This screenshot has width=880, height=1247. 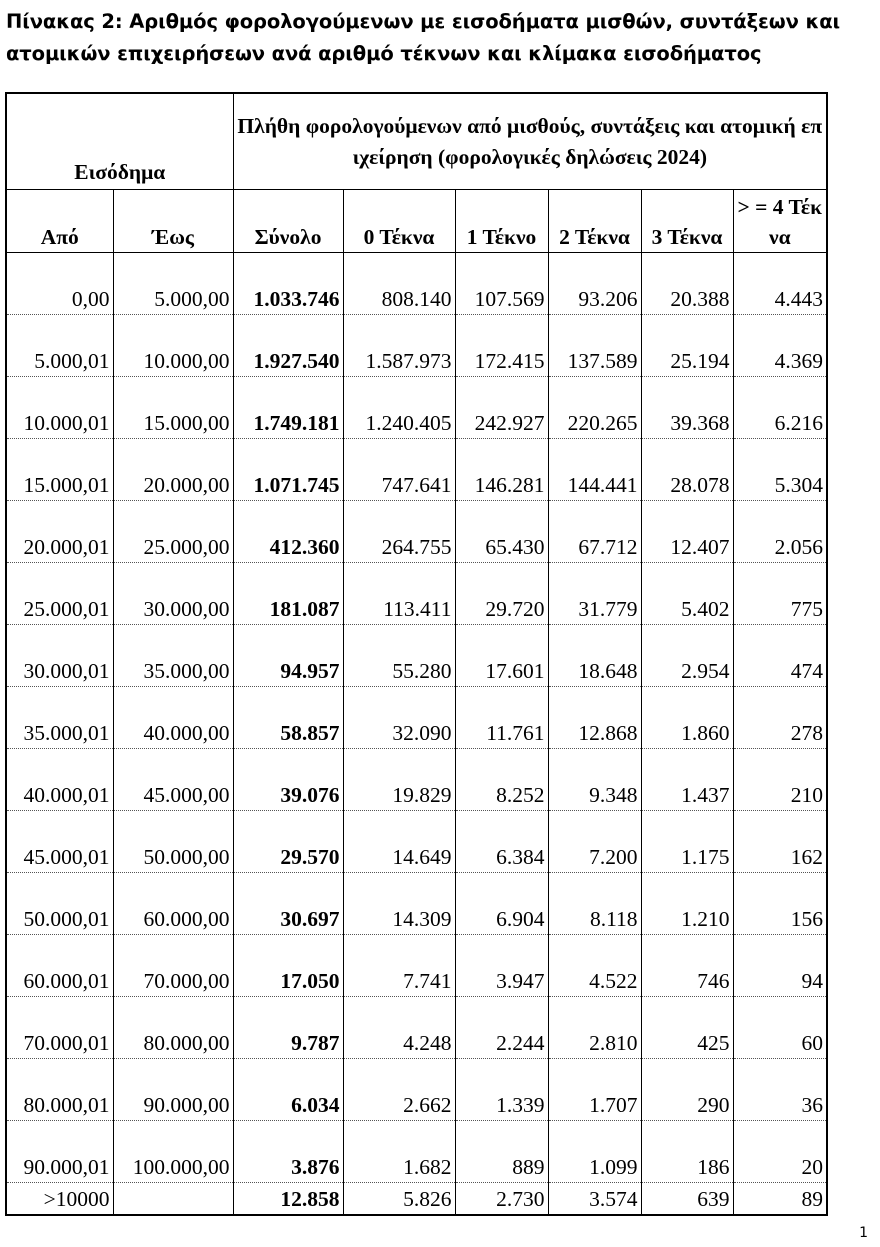 What do you see at coordinates (399, 779) in the screenshot?
I see `cell-children-0: 19.829` at bounding box center [399, 779].